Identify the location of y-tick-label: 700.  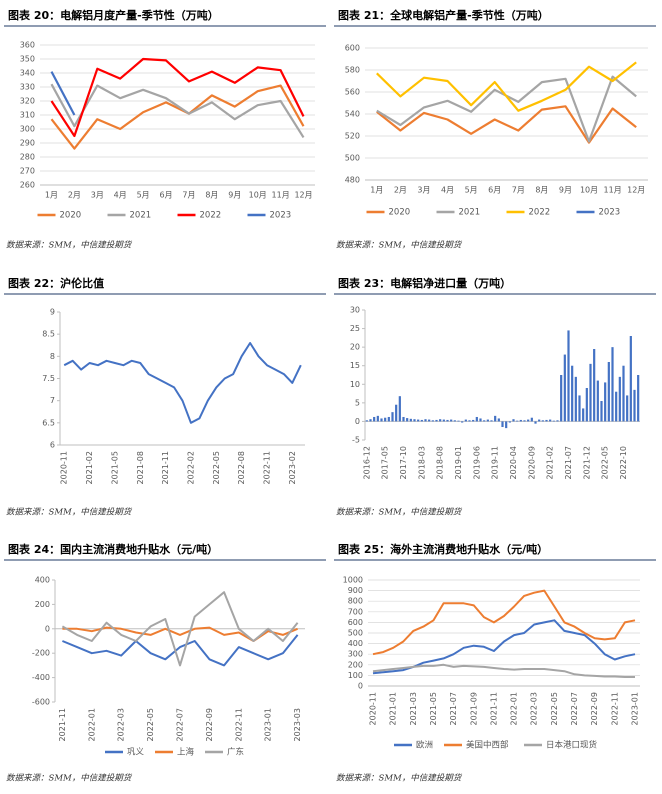
(355, 611).